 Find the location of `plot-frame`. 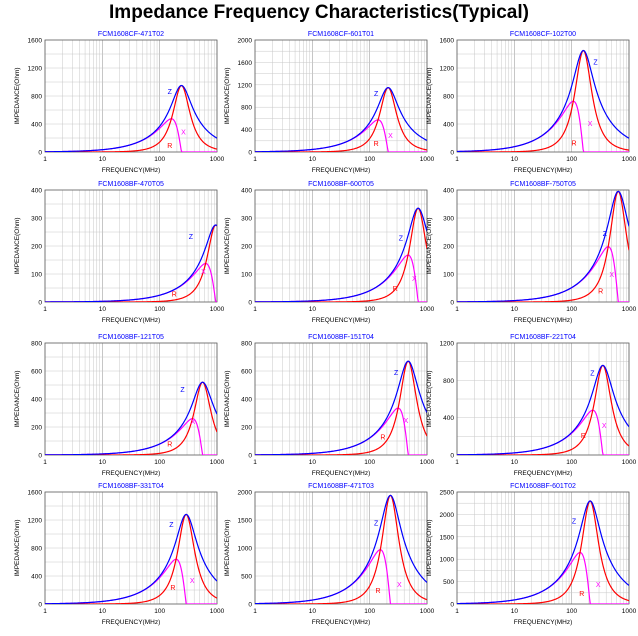

plot-frame is located at coordinates (341, 548).